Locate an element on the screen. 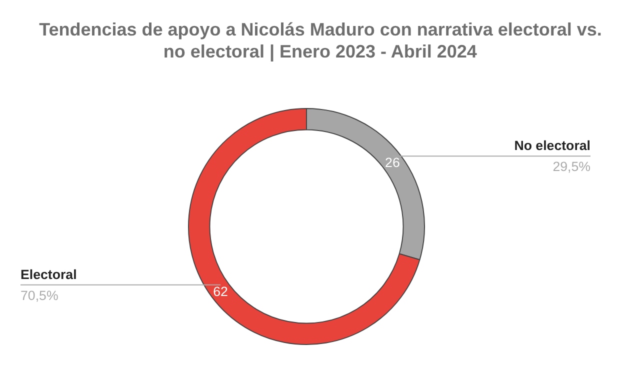  slice-label: Electoral is located at coordinates (48, 274).